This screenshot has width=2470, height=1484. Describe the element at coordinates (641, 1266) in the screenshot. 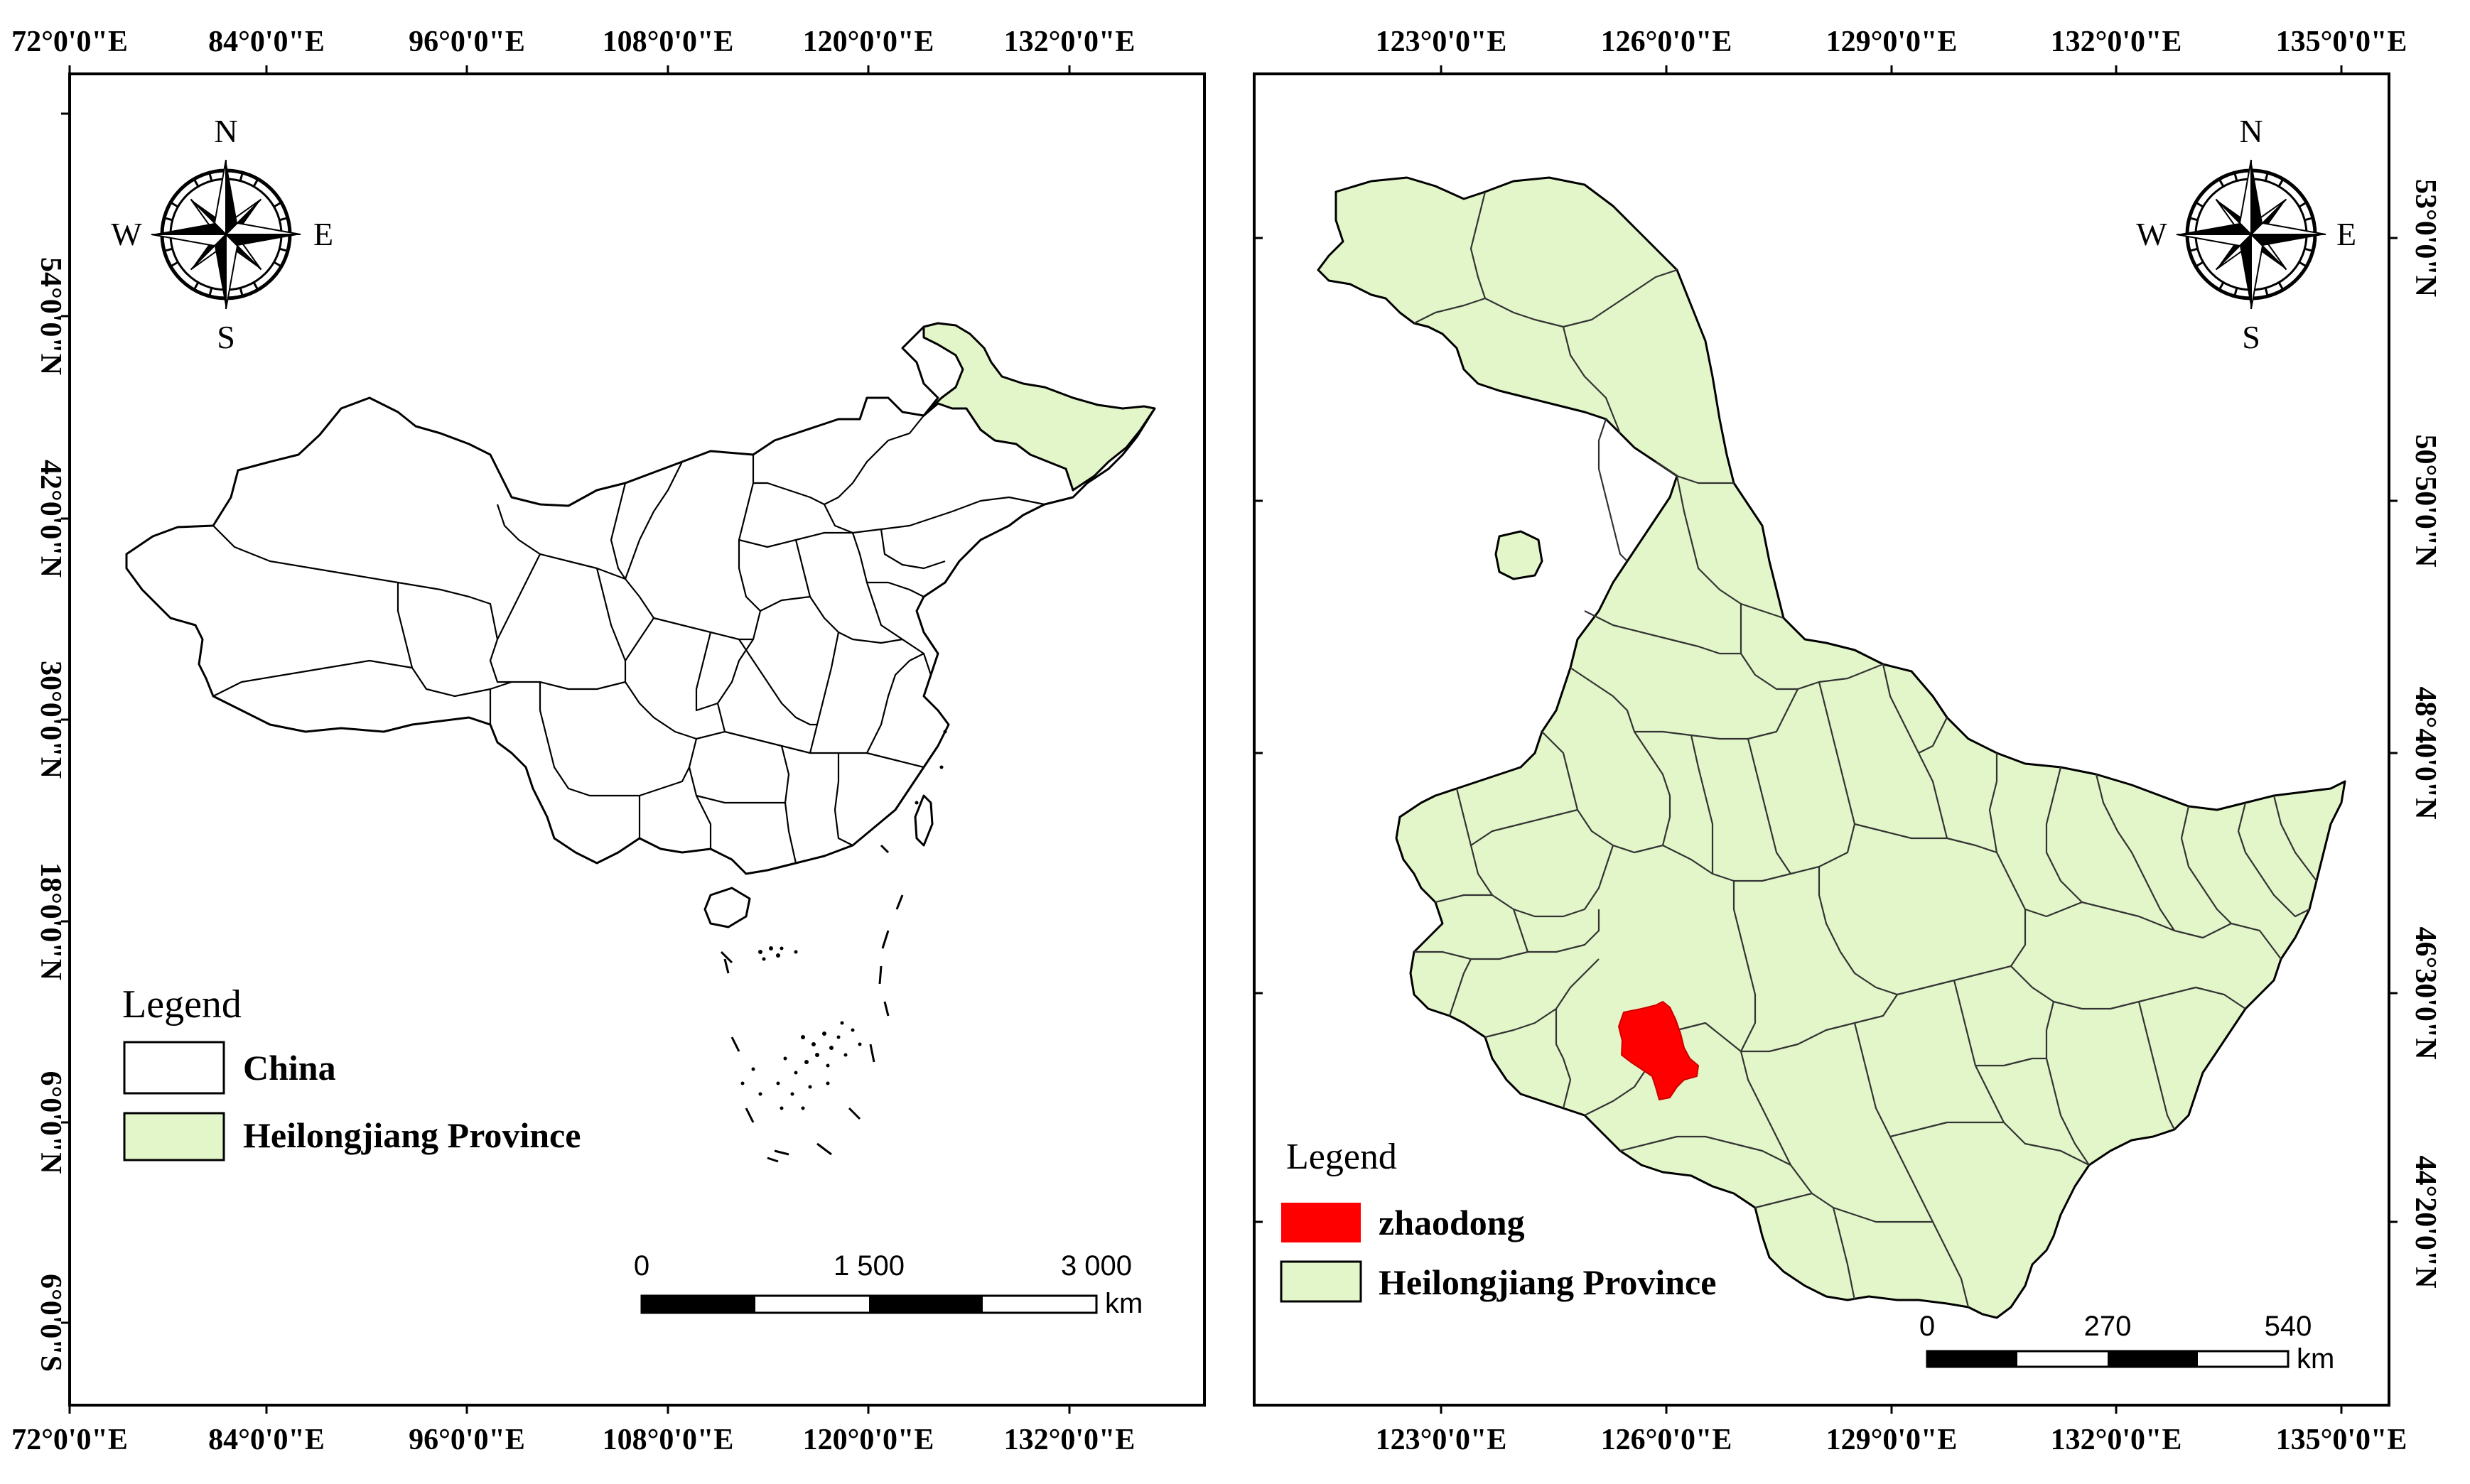

I see `left-scale-tick-label: 0` at that location.